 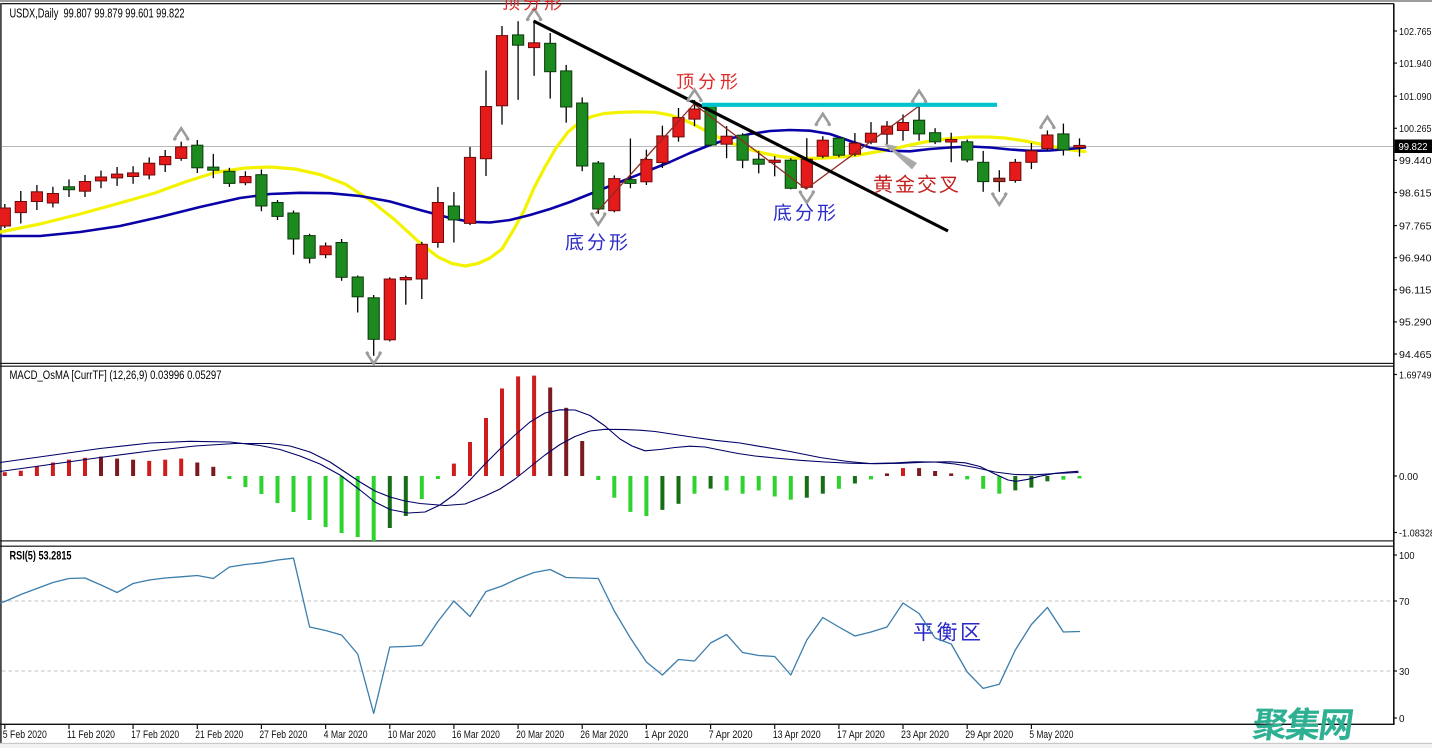 What do you see at coordinates (97, 13) in the screenshot?
I see `svg-text:USDX,Daily 99.807 99.879 99.6: USDX,Daily 99.807 99.879 99.601 99.822` at bounding box center [97, 13].